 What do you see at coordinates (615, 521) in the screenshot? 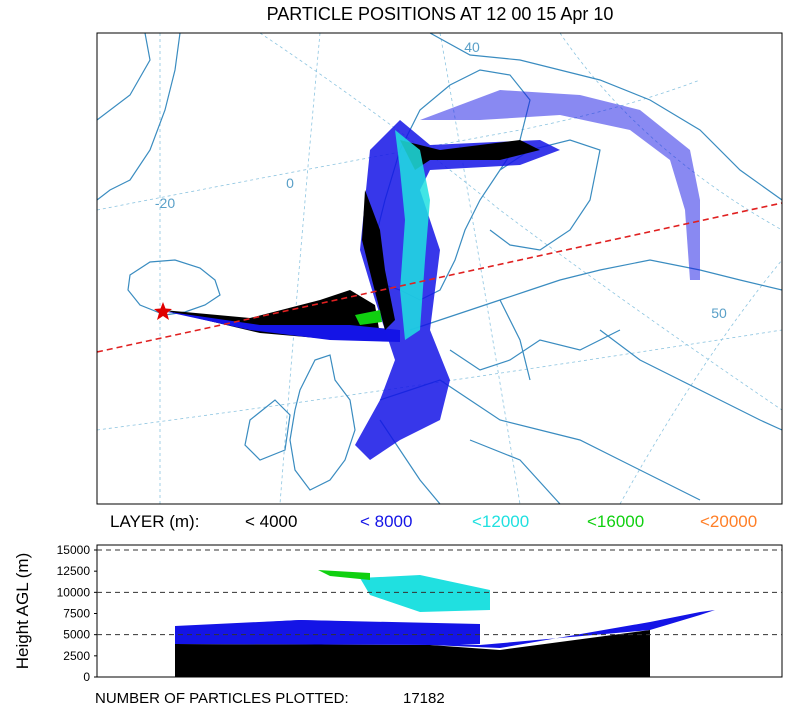
I see `legend-entry: <16000` at bounding box center [615, 521].